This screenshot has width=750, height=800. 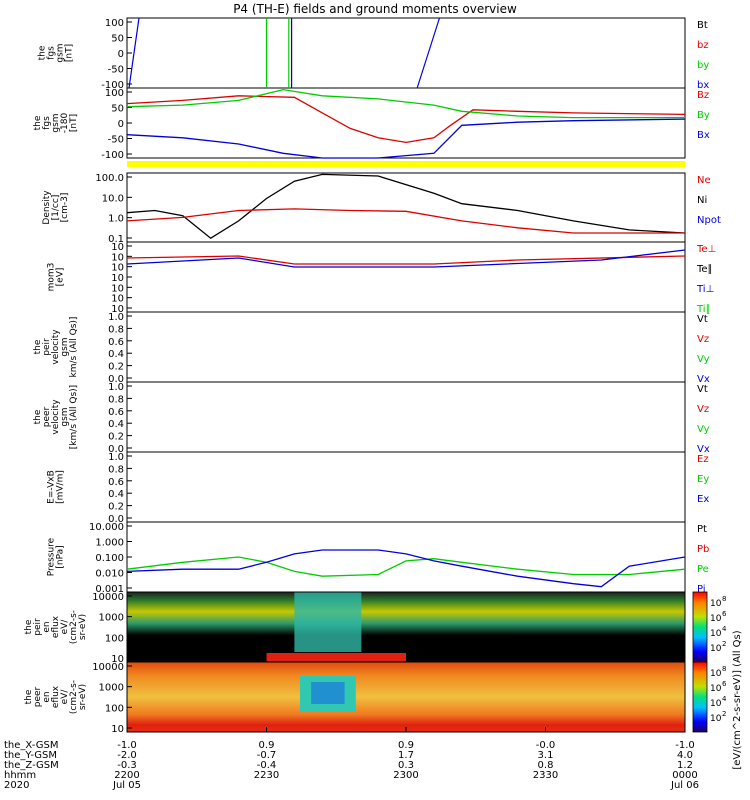 What do you see at coordinates (703, 95) in the screenshot?
I see `legend-entry: Bz` at bounding box center [703, 95].